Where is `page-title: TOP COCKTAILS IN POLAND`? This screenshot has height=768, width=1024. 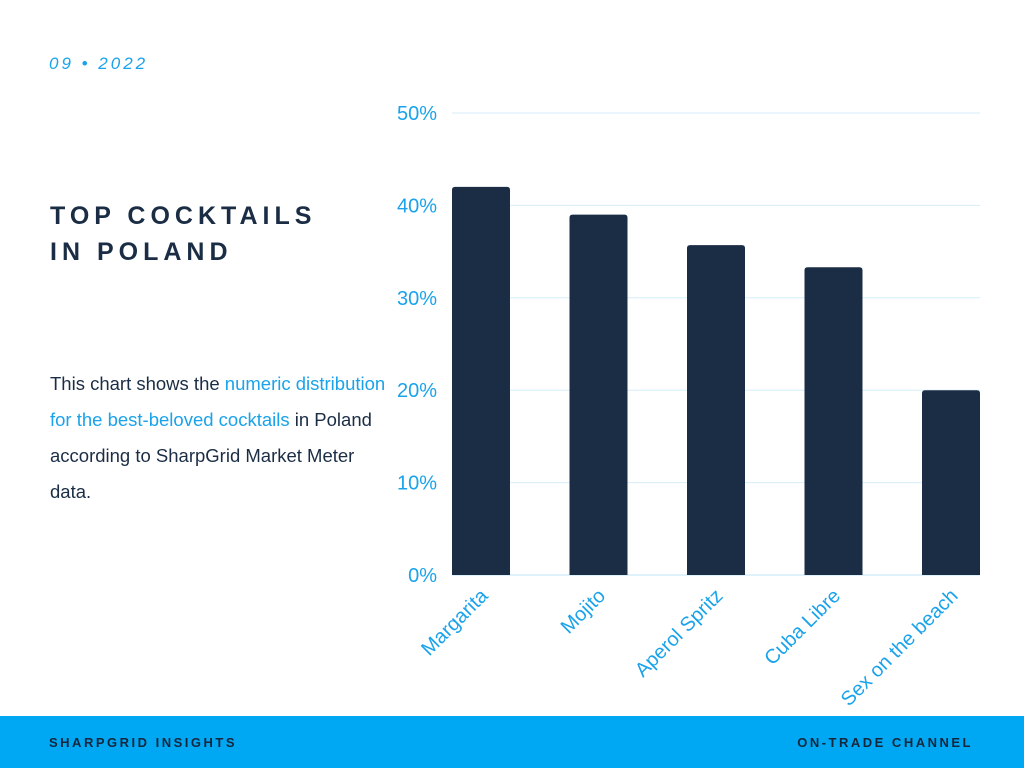 page-title: TOP COCKTAILS IN POLAND is located at coordinates (215, 234).